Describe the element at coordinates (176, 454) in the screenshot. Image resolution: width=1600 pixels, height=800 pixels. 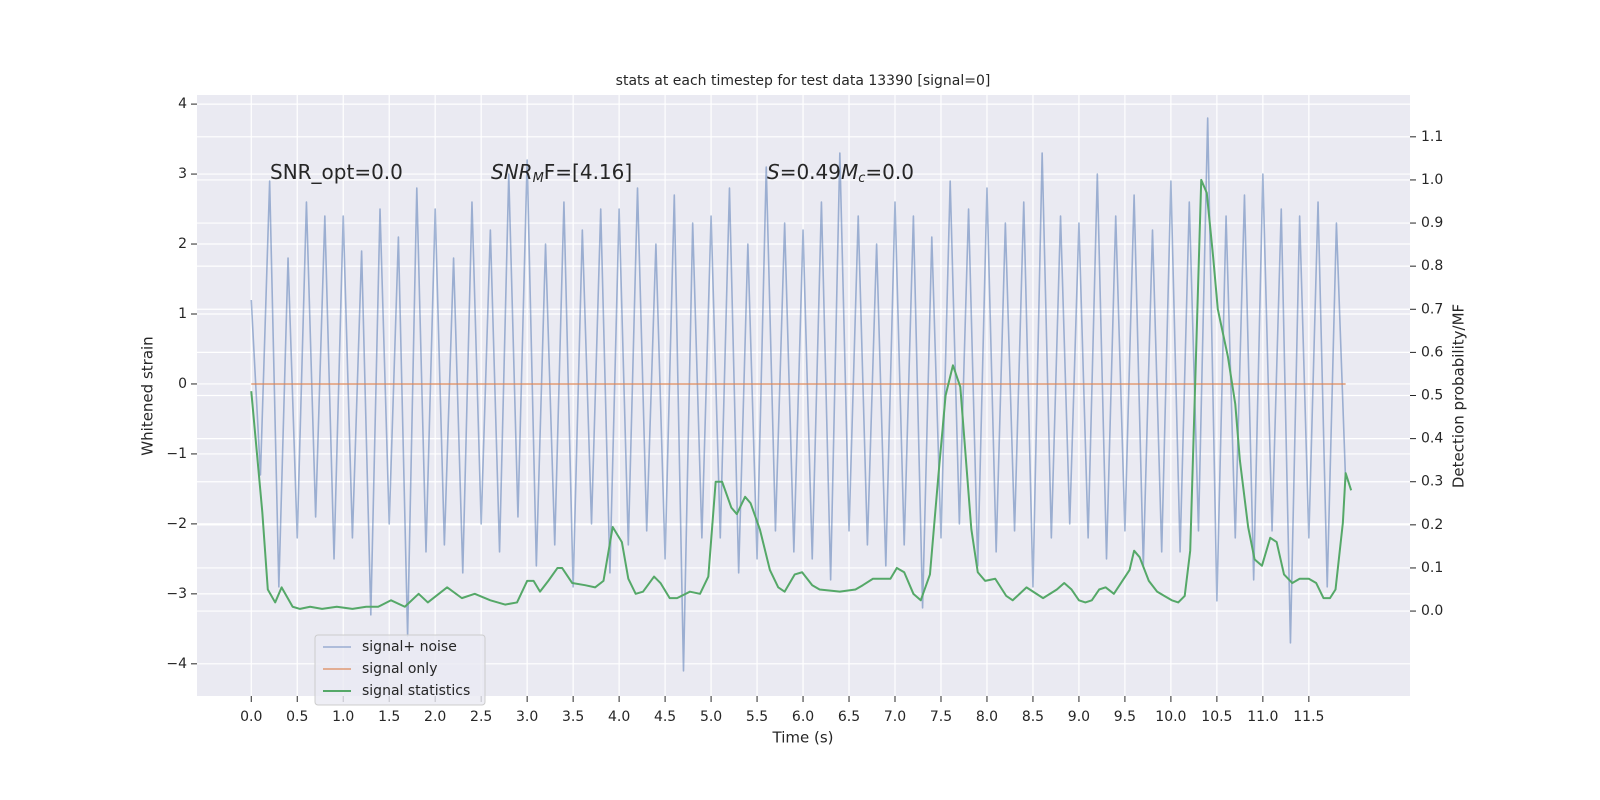
I see `y-tick-label: −1` at that location.